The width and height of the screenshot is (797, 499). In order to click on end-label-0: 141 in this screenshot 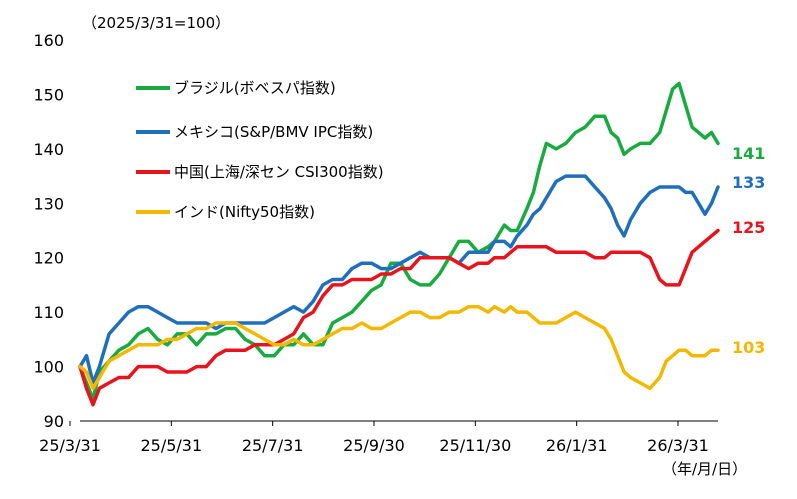, I will do `click(748, 153)`.